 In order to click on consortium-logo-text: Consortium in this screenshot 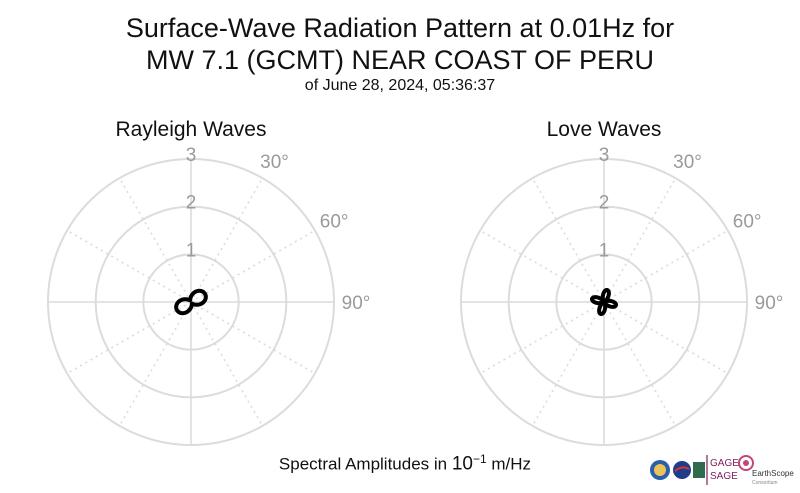, I will do `click(765, 483)`.